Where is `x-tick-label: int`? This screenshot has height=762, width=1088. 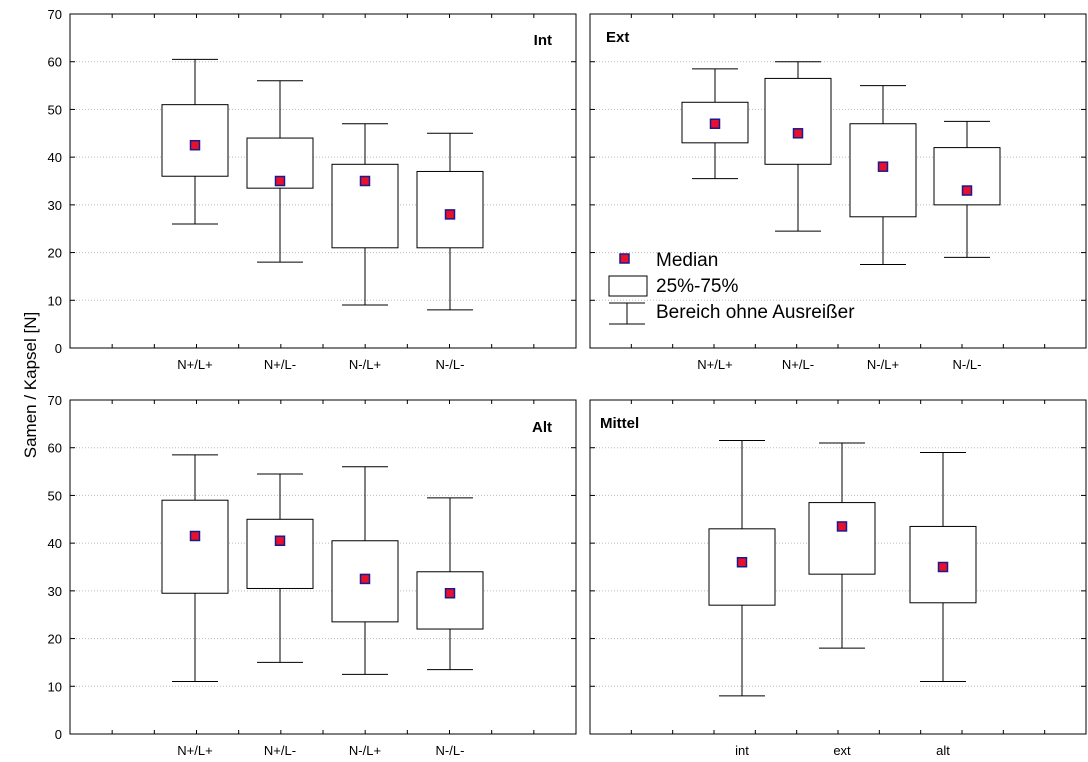 x-tick-label: int is located at coordinates (742, 750).